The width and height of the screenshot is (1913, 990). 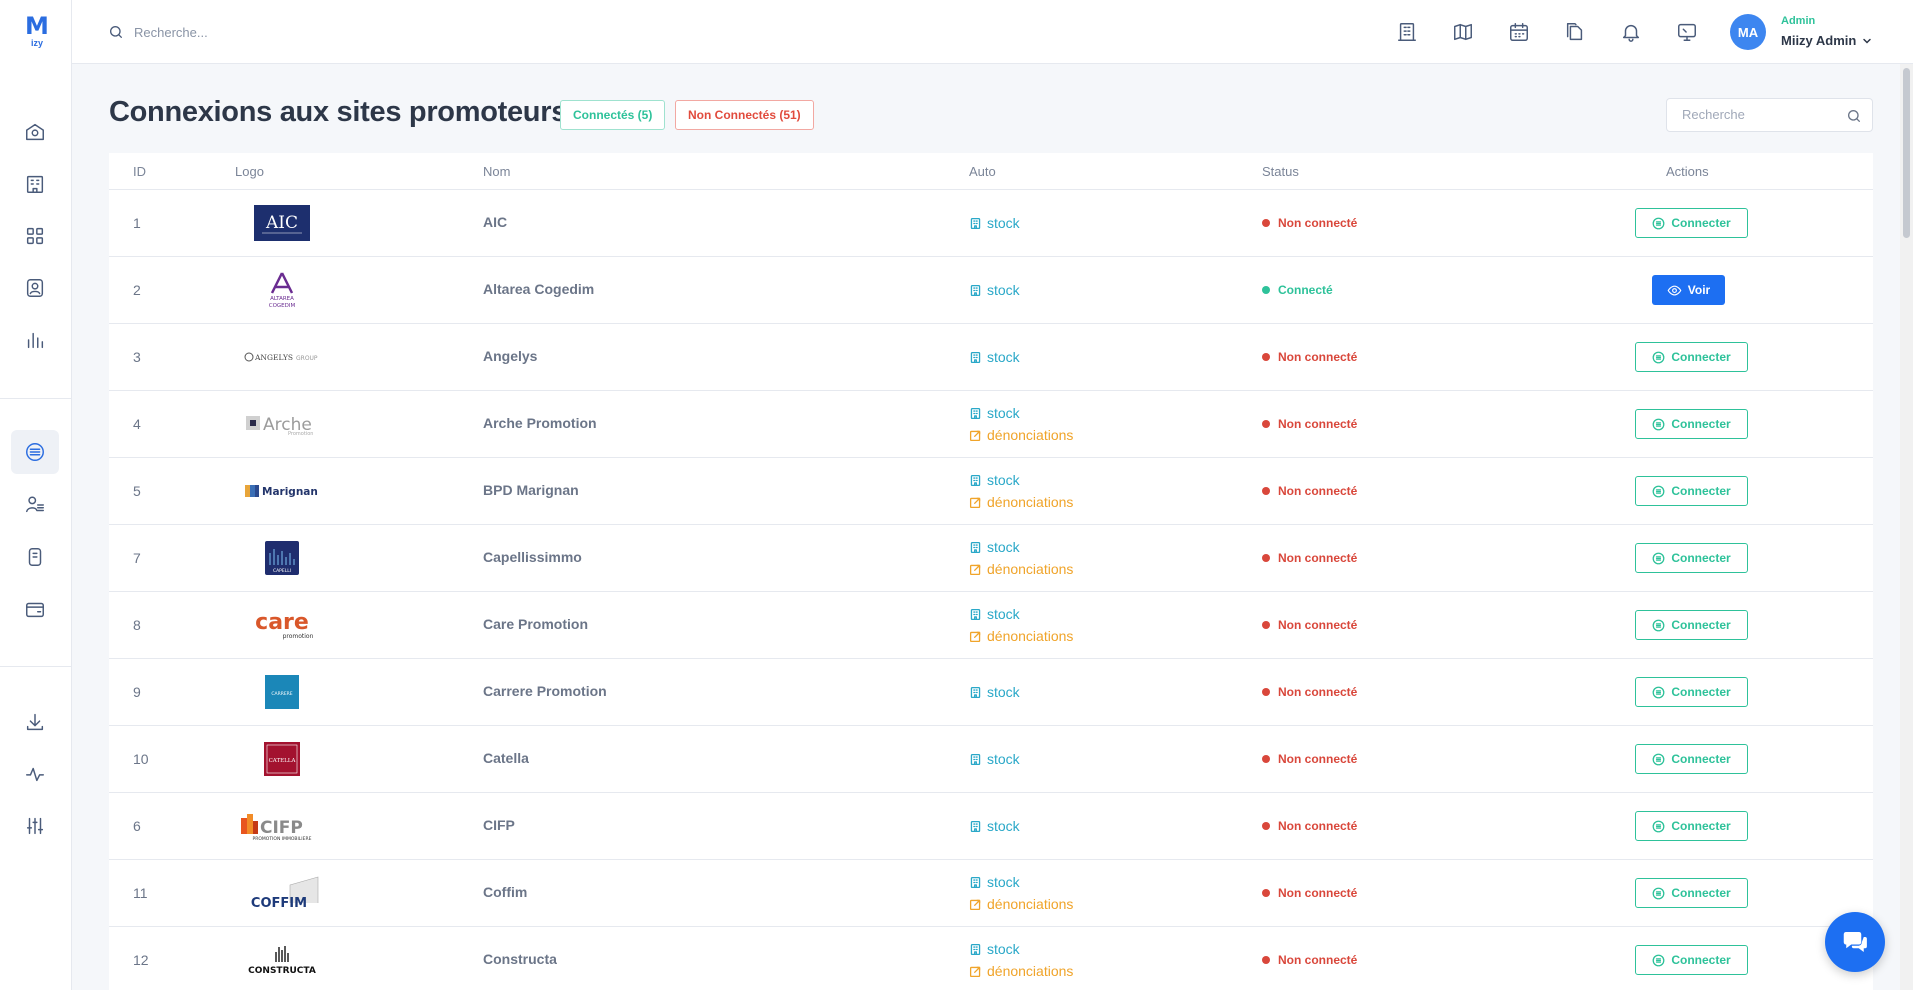 What do you see at coordinates (282, 692) in the screenshot?
I see `promoter-logo: CARRERE` at bounding box center [282, 692].